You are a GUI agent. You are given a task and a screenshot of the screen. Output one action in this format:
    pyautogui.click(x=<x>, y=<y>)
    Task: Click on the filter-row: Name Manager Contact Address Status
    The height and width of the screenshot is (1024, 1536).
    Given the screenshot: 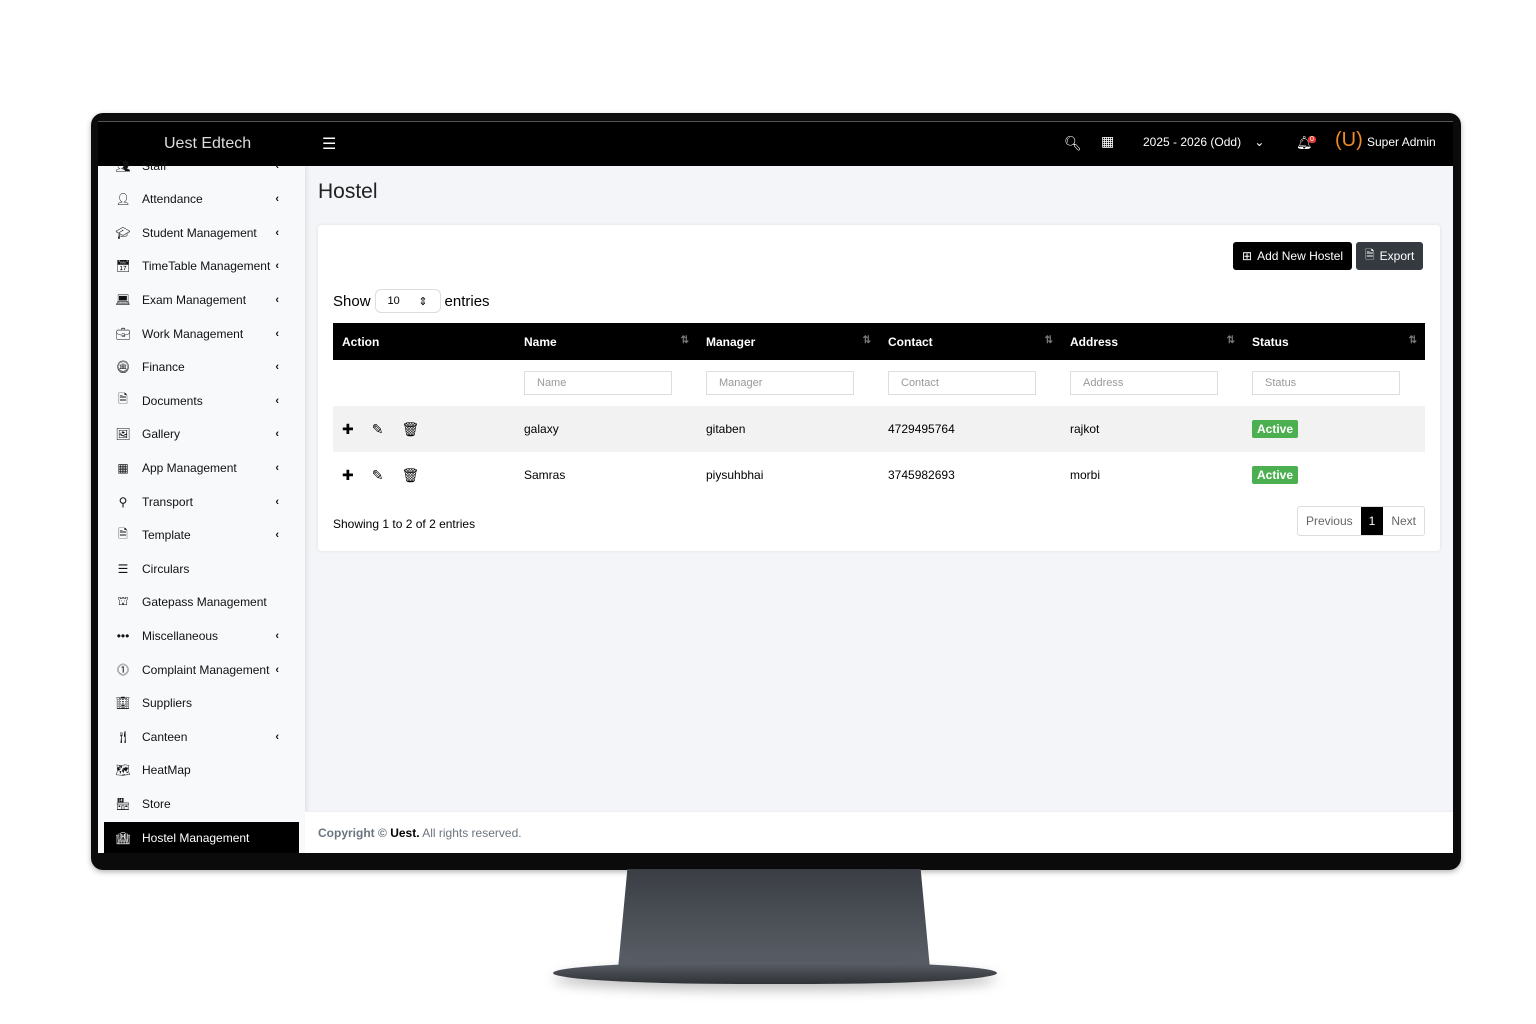 What is the action you would take?
    pyautogui.click(x=879, y=383)
    